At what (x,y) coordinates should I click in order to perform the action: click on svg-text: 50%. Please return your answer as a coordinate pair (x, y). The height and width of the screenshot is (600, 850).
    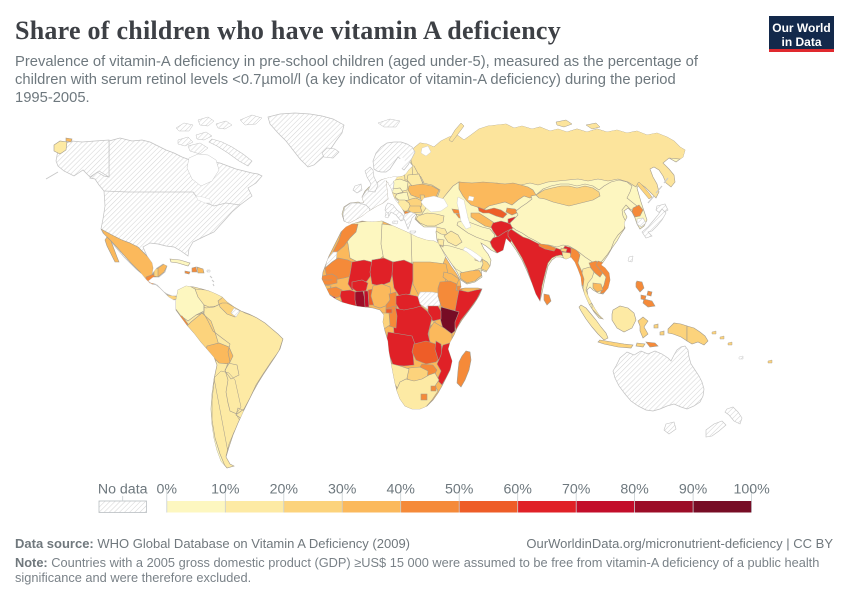
    Looking at the image, I should click on (459, 490).